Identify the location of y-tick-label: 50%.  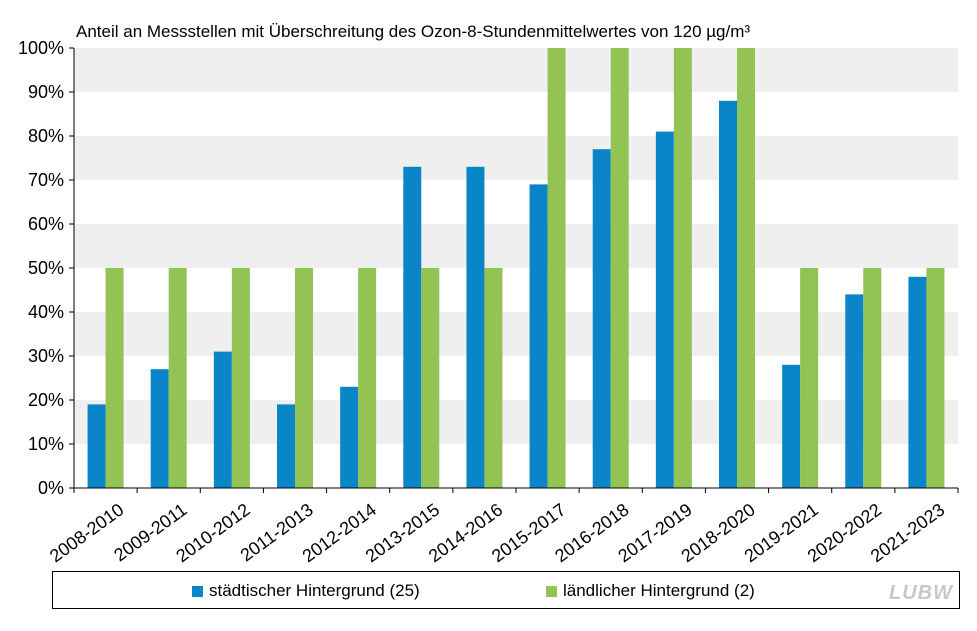
(46, 268).